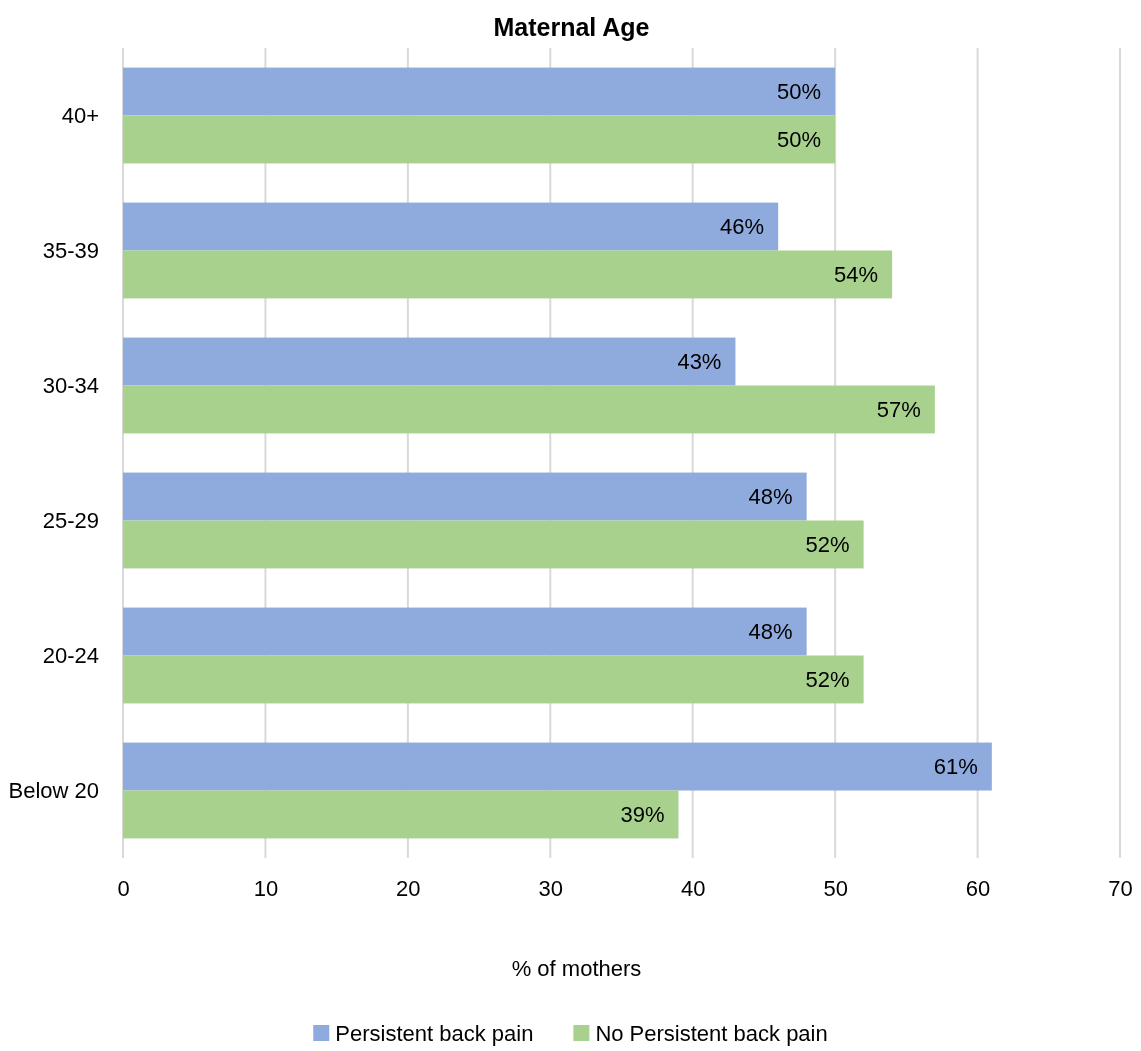 This screenshot has width=1141, height=1051. What do you see at coordinates (53, 790) in the screenshot?
I see `y-tick-label: Below 20` at bounding box center [53, 790].